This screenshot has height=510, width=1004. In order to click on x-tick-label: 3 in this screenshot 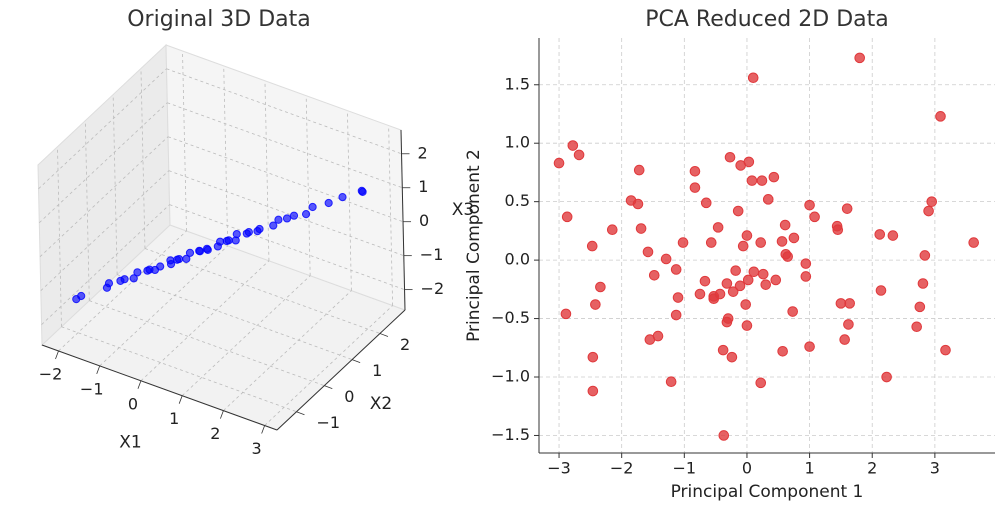, I will do `click(257, 448)`.